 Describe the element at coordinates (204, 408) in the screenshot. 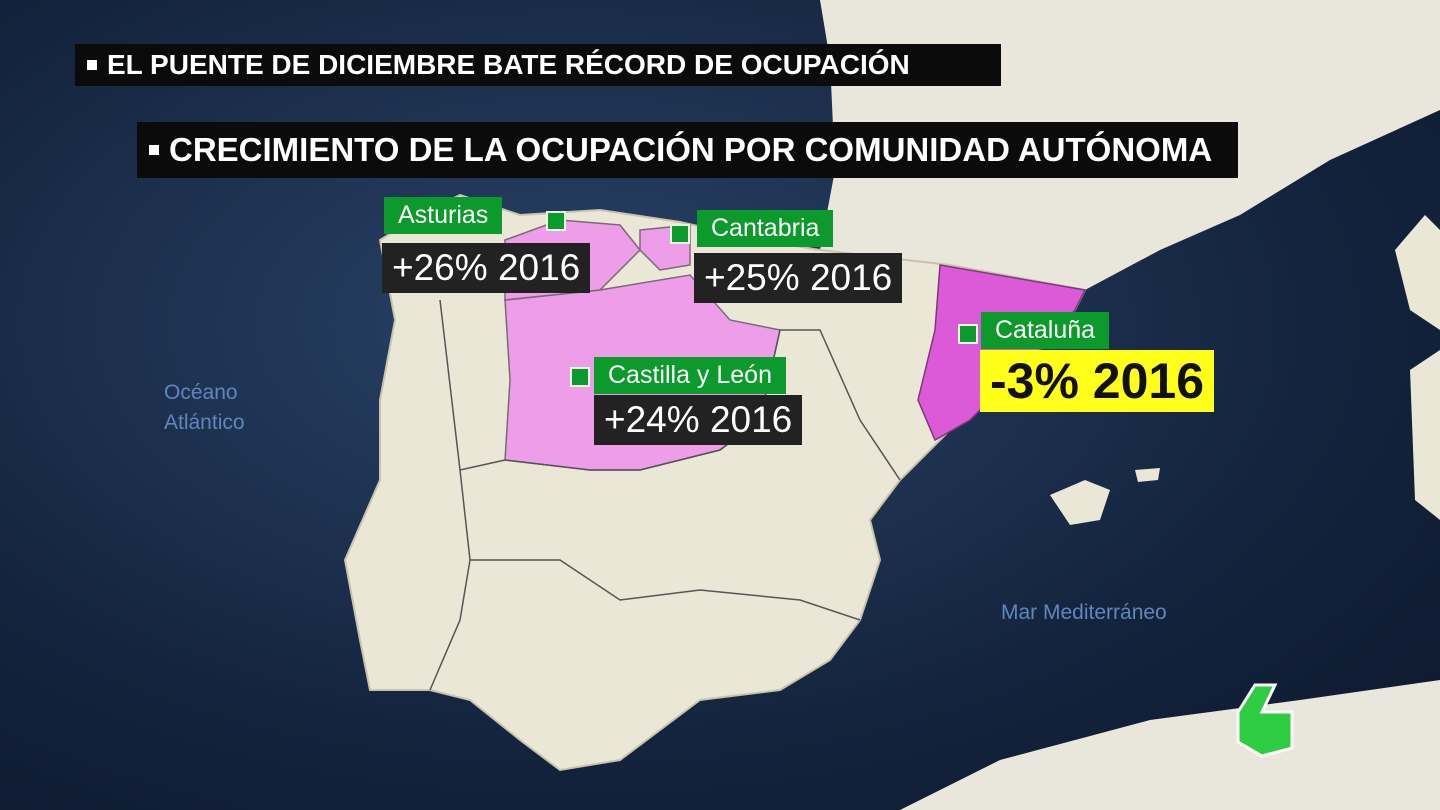

I see `atlantic-label: Océano Atlántico` at that location.